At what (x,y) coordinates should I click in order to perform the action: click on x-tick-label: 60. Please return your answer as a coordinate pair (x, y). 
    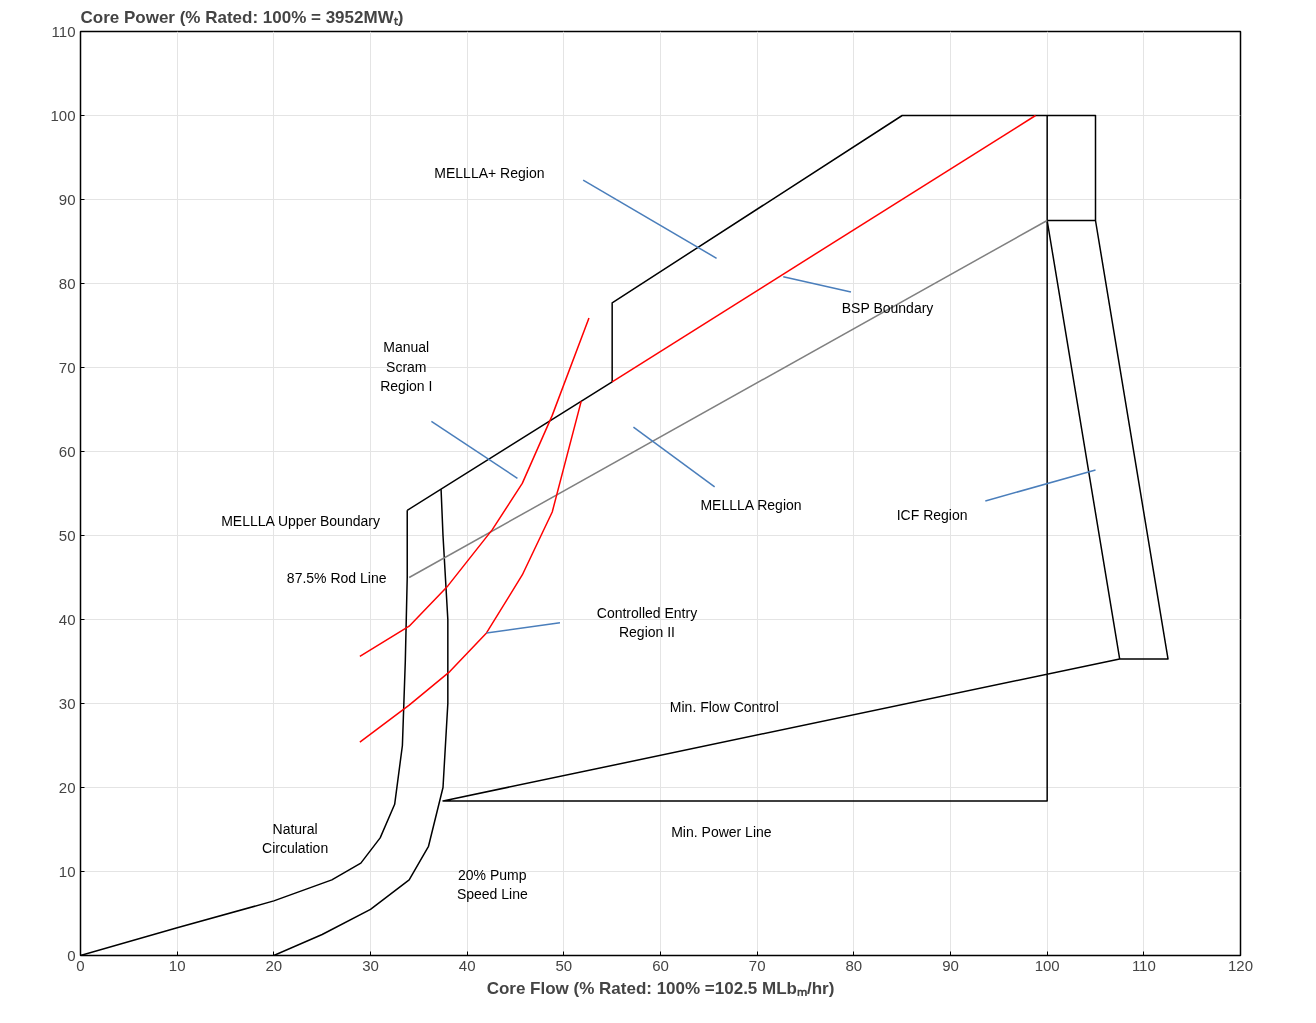
    Looking at the image, I should click on (660, 965).